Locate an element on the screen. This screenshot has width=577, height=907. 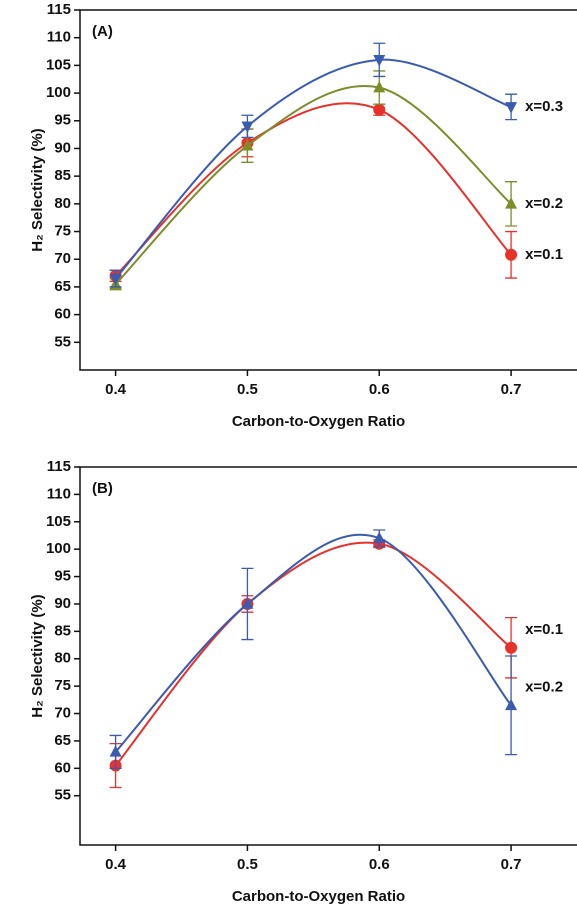
series-line is located at coordinates (313, 189).